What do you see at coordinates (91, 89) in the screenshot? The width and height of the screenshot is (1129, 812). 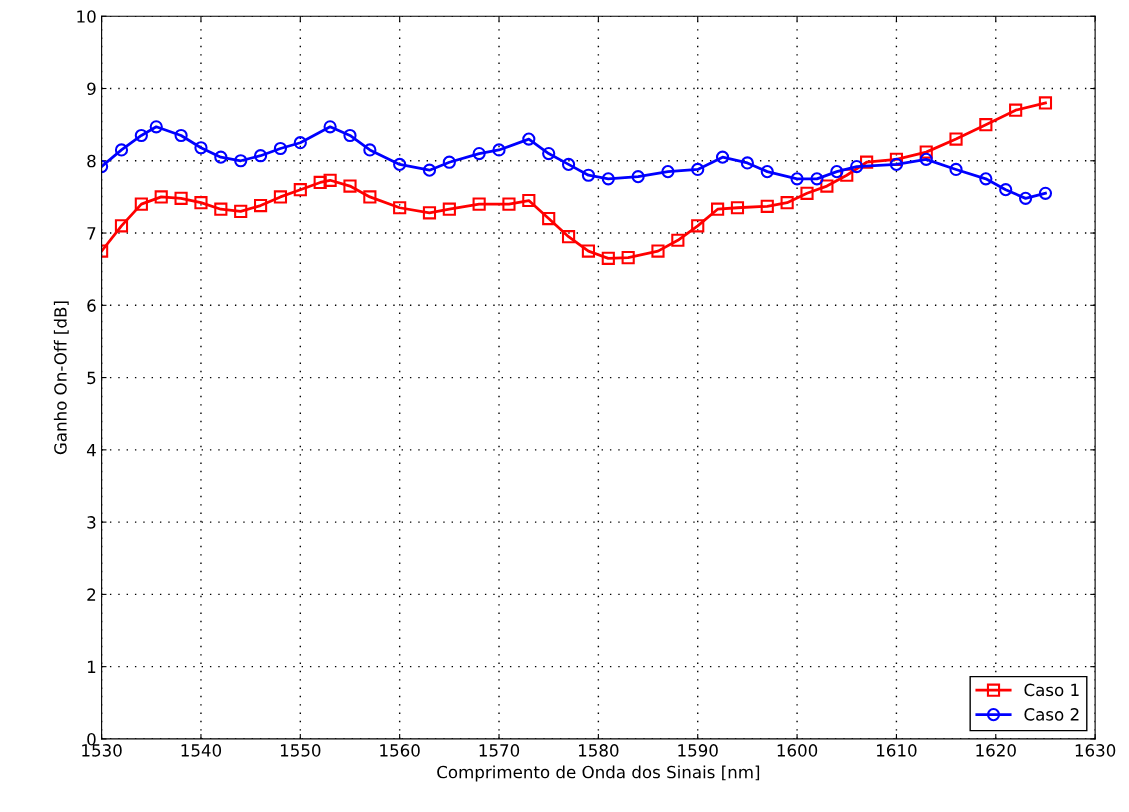 I see `y-tick-label: 9` at bounding box center [91, 89].